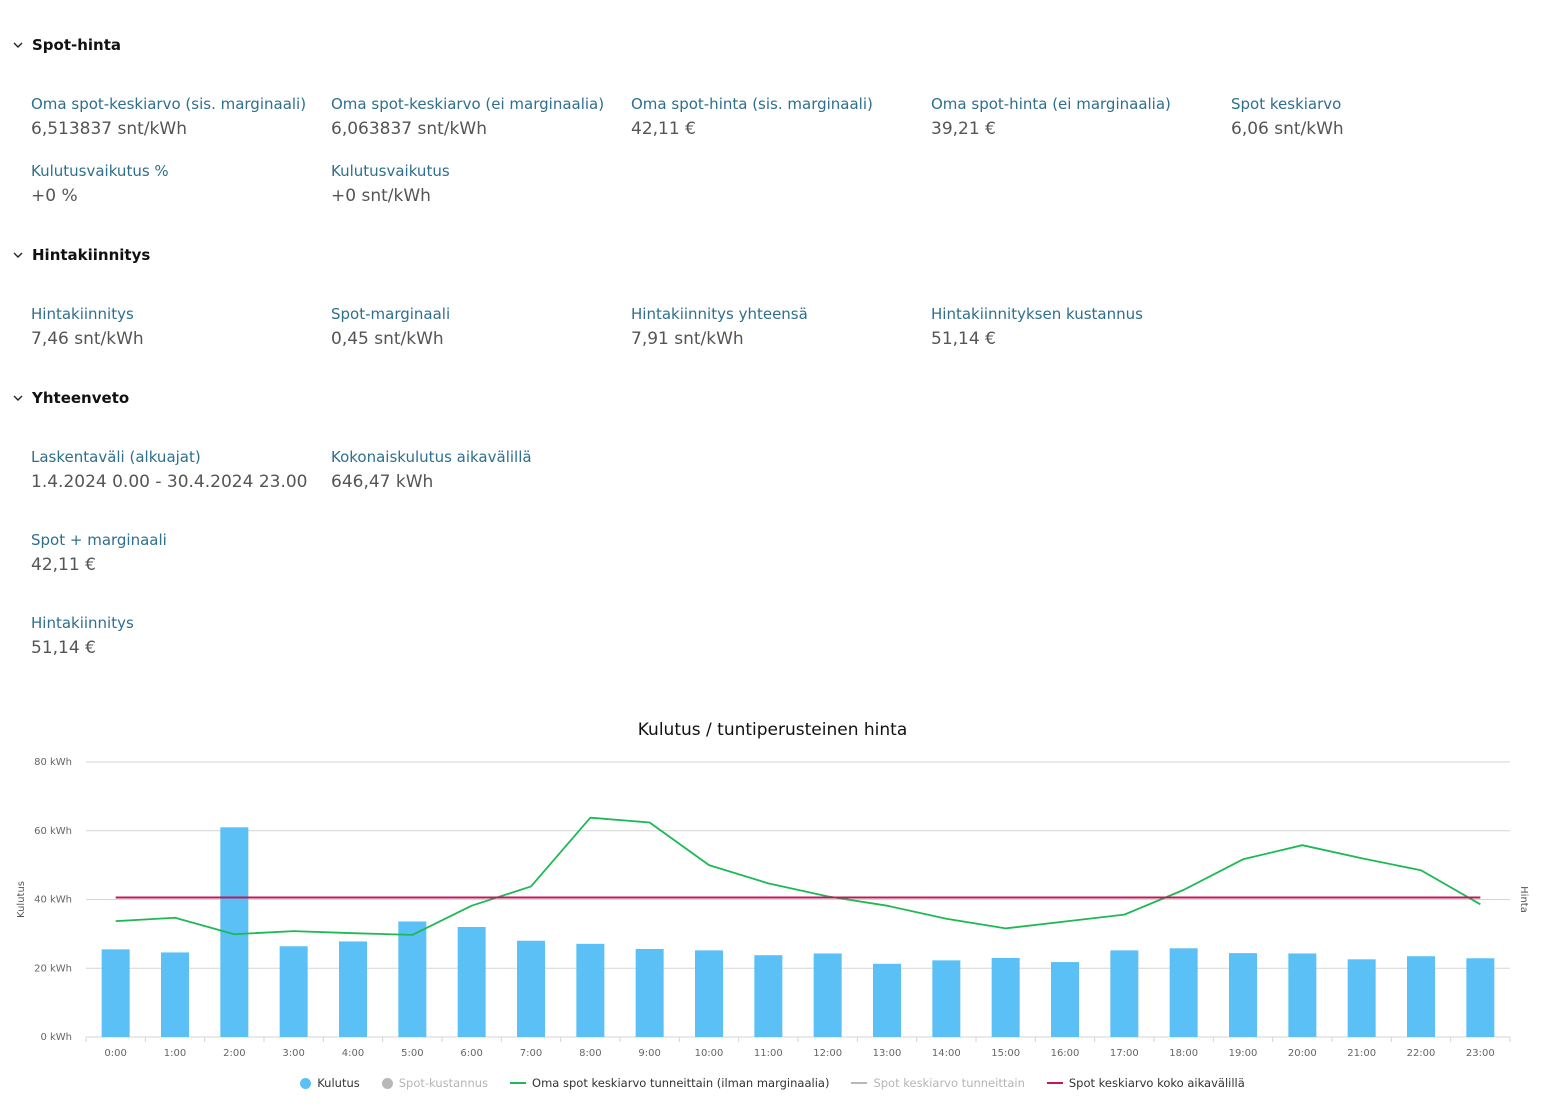 The image size is (1545, 1108). What do you see at coordinates (77, 45) in the screenshot?
I see `section-title-spot: Spot-hinta` at bounding box center [77, 45].